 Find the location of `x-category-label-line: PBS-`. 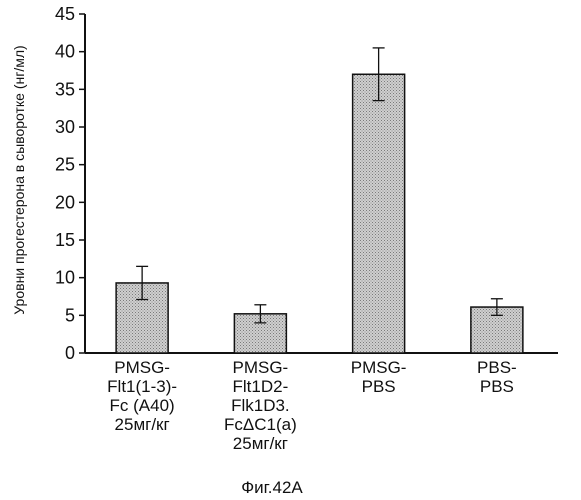

x-category-label-line: PBS- is located at coordinates (497, 367).